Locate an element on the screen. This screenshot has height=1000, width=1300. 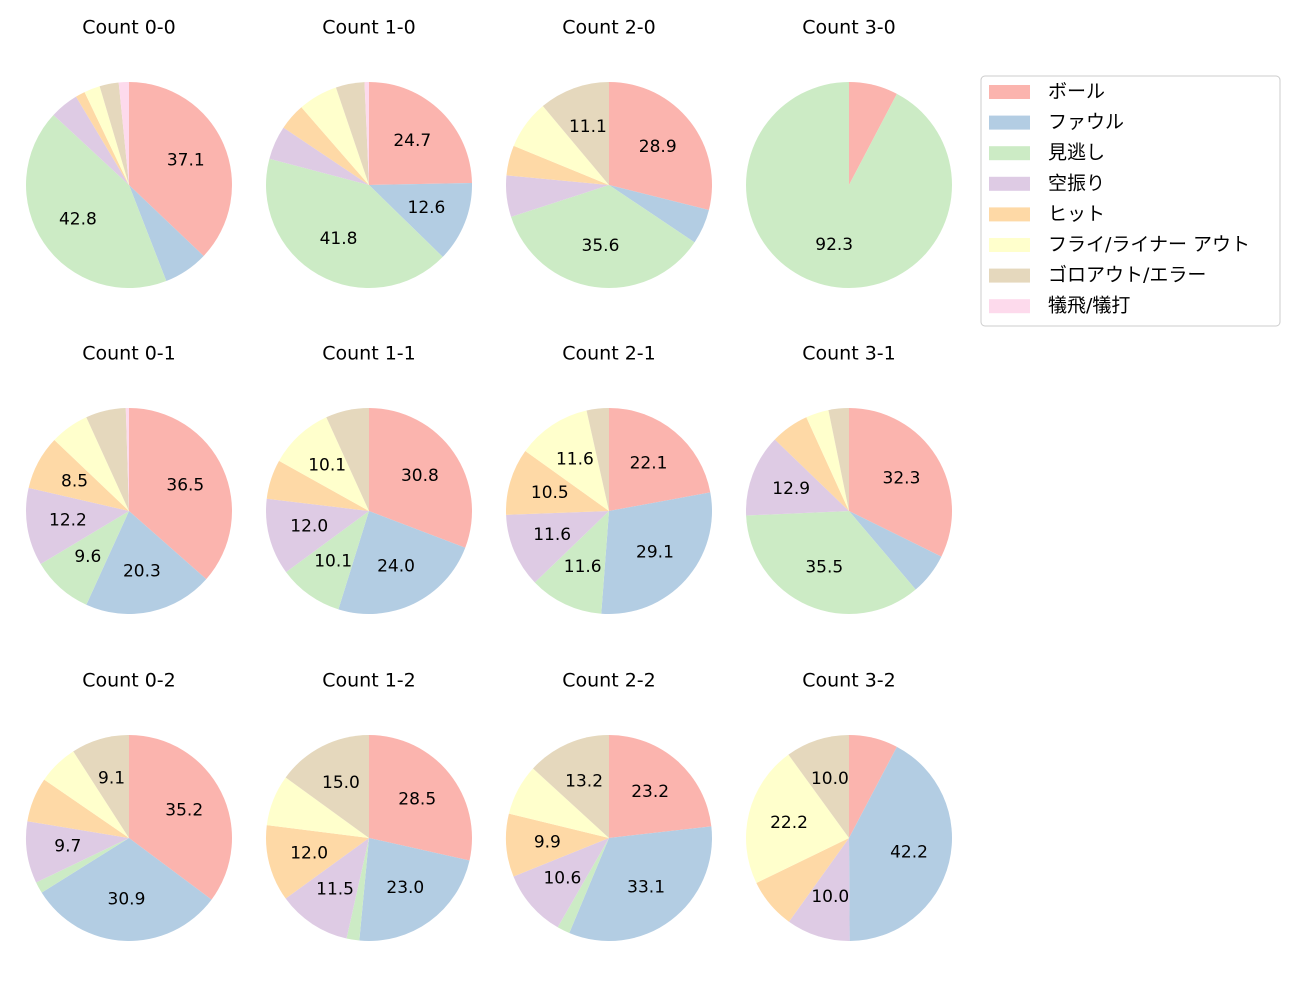
value-label: 42.2 is located at coordinates (909, 853).